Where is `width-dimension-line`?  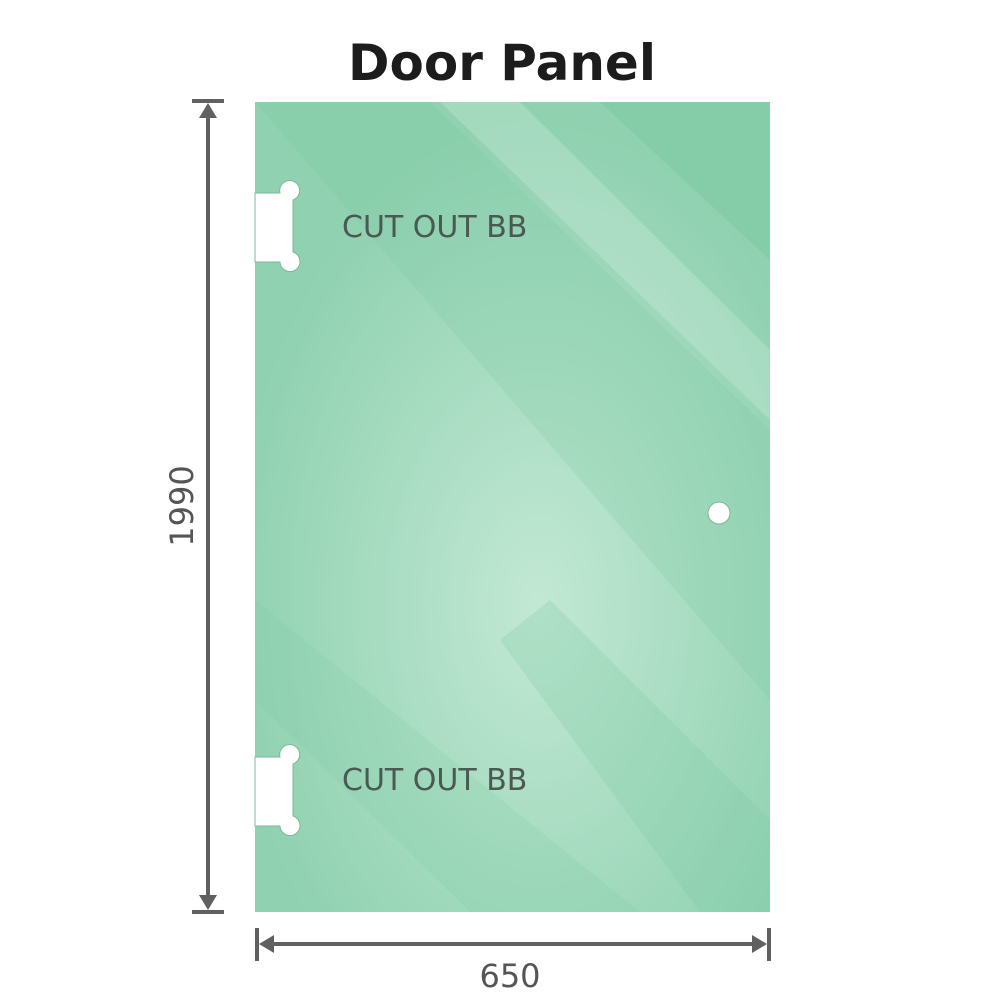 width-dimension-line is located at coordinates (513, 944).